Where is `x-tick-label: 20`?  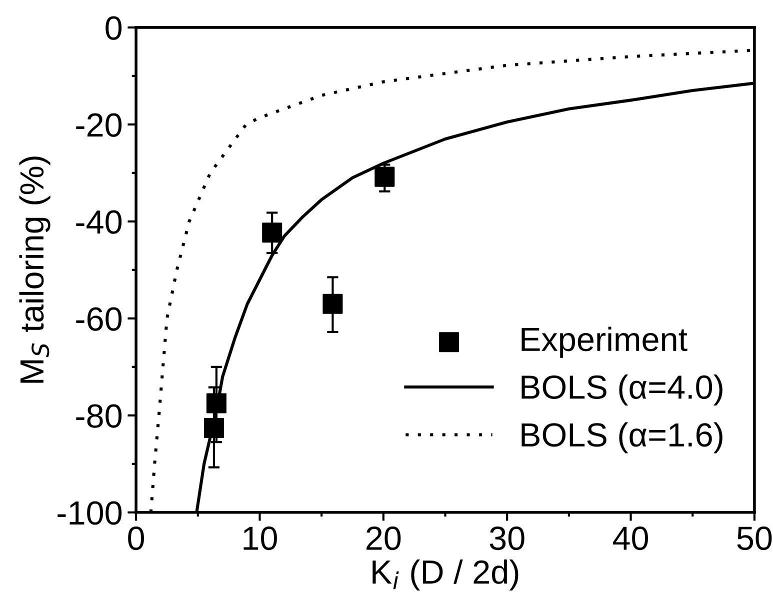
x-tick-label: 20 is located at coordinates (383, 538).